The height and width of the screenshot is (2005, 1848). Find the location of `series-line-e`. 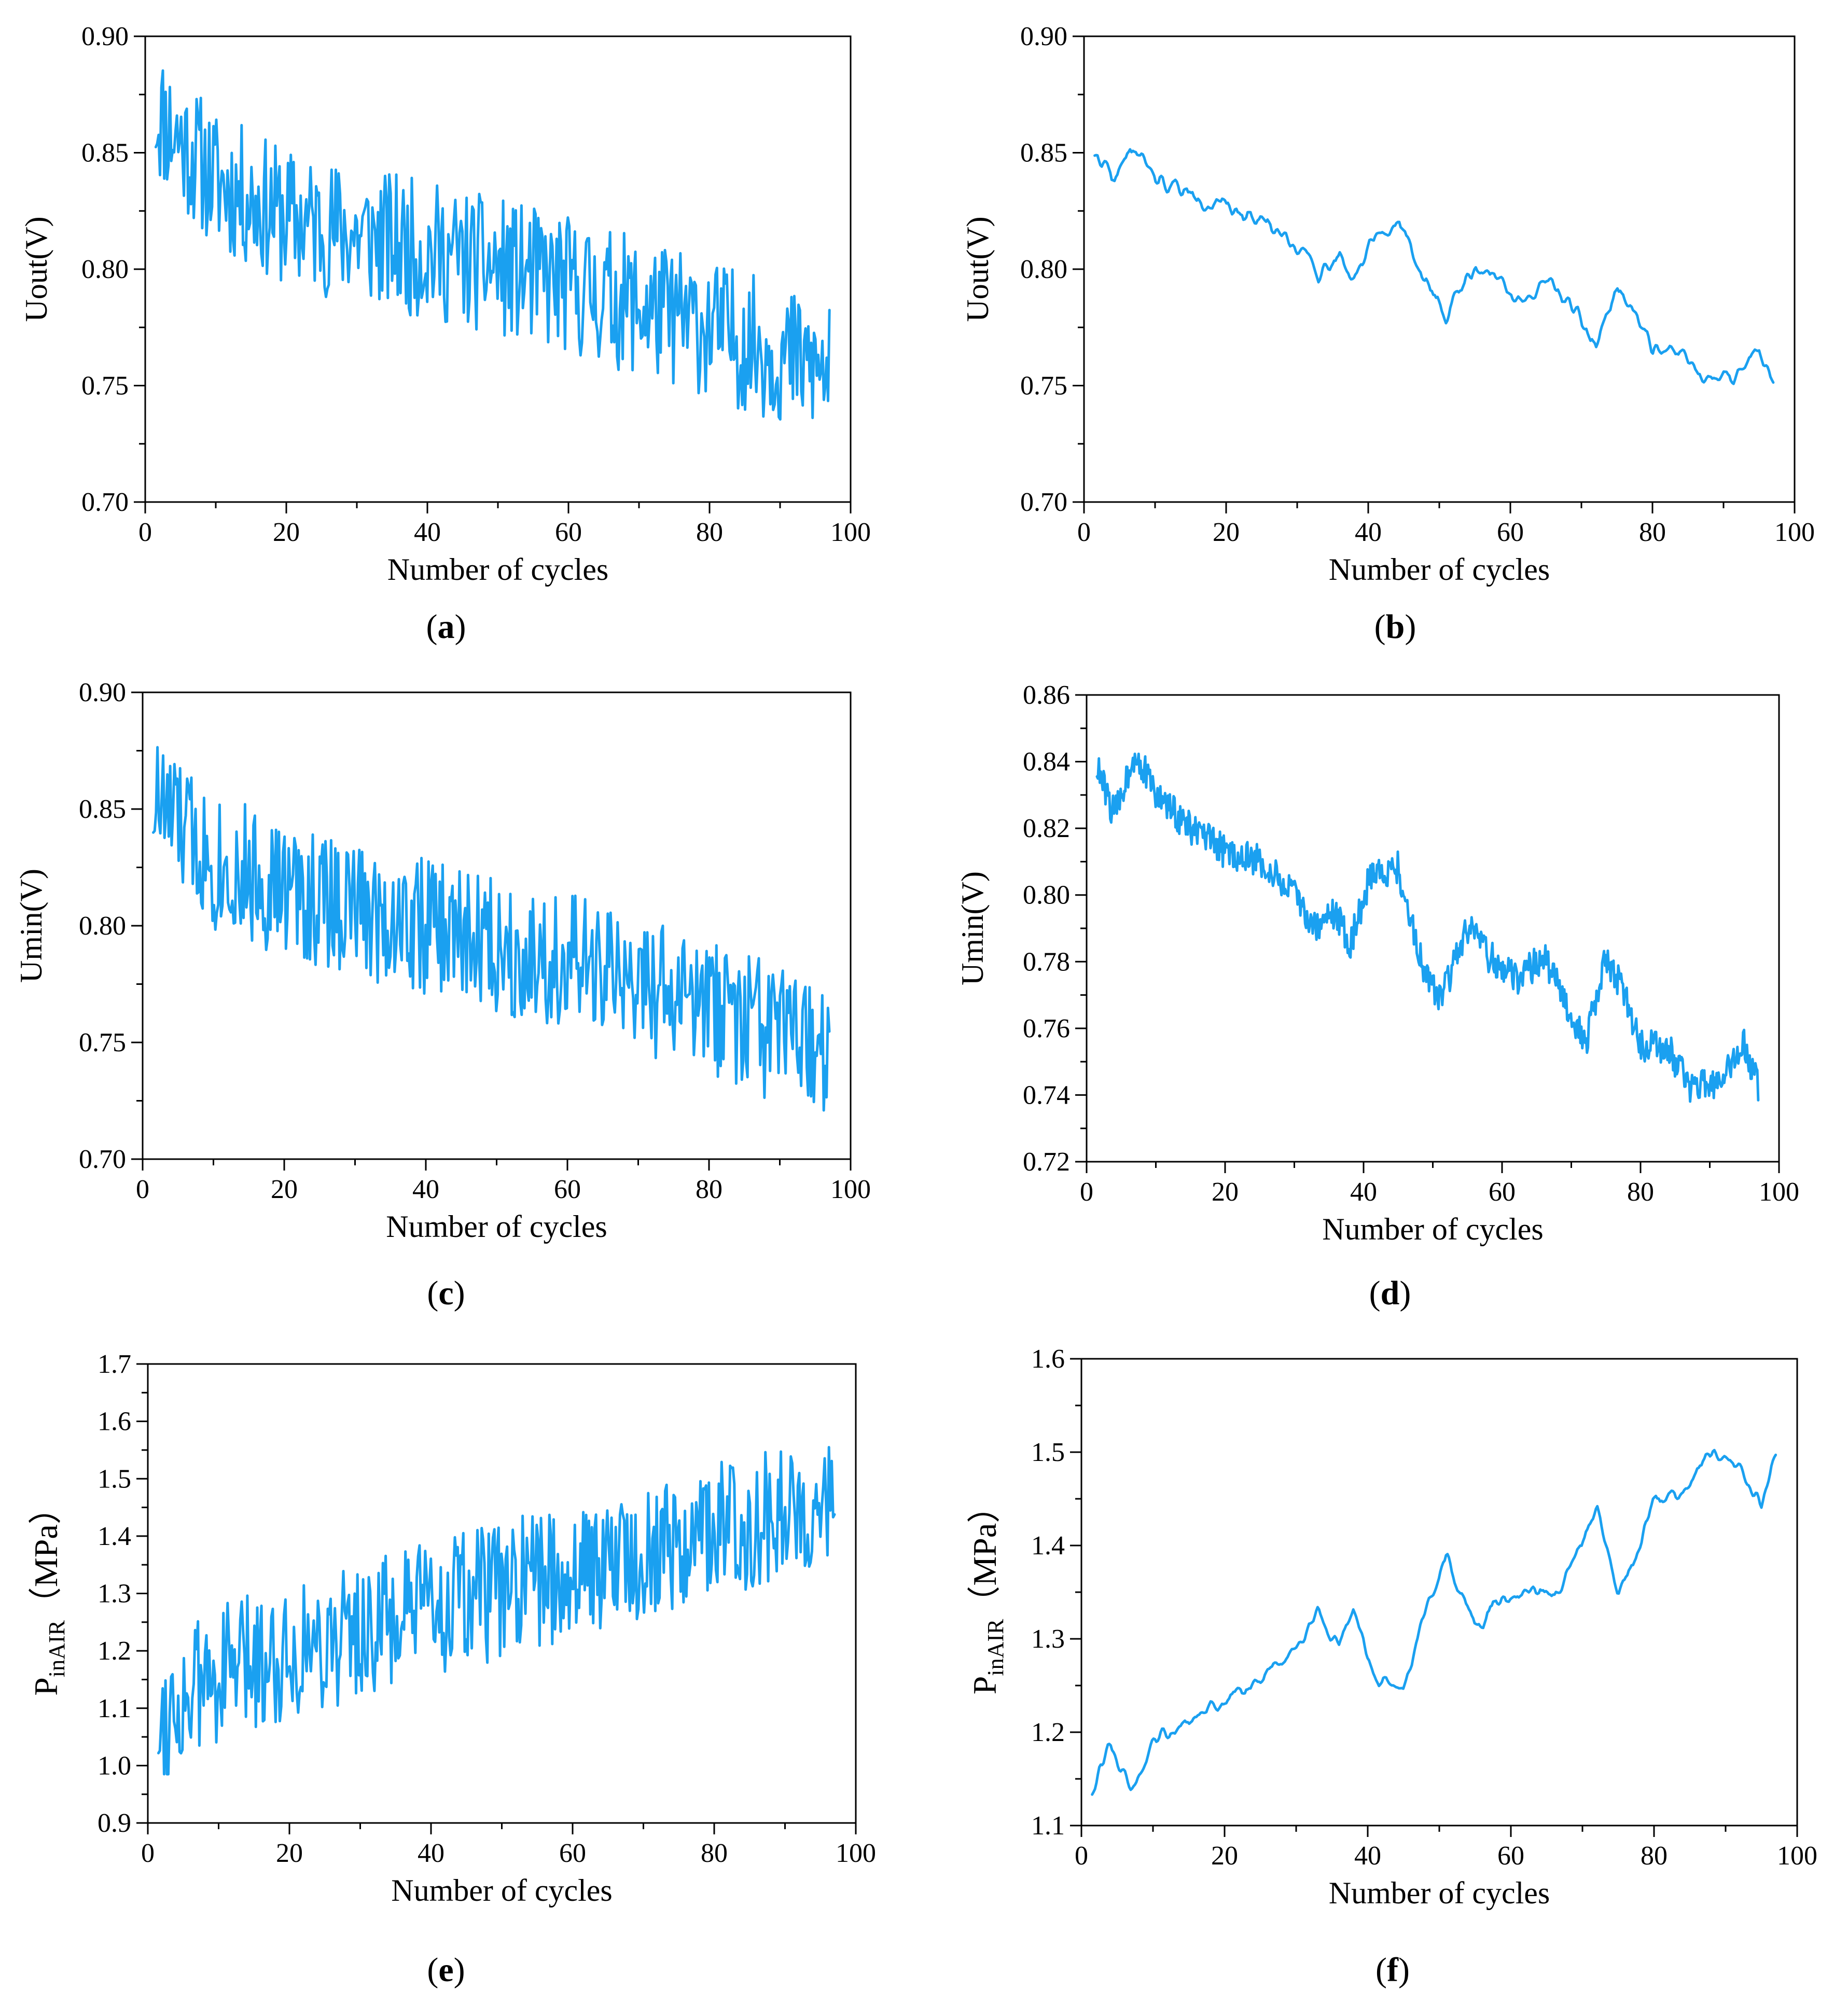

series-line-e is located at coordinates (496, 1611).